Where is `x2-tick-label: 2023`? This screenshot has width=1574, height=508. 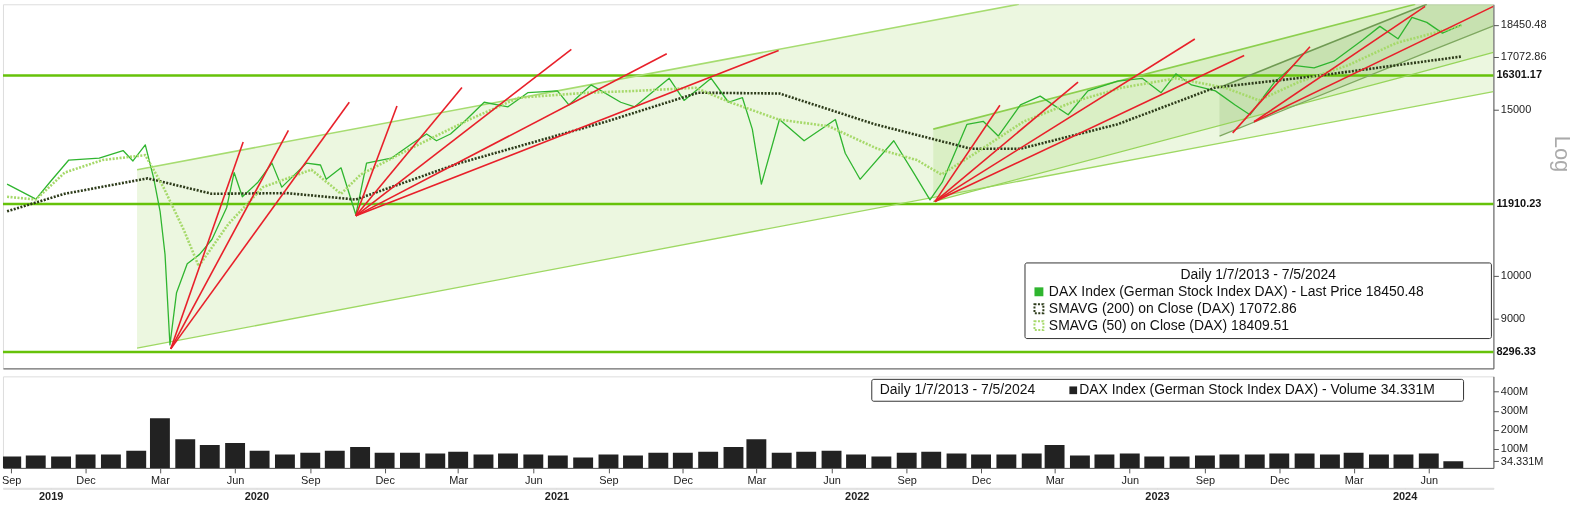 x2-tick-label: 2023 is located at coordinates (1157, 496).